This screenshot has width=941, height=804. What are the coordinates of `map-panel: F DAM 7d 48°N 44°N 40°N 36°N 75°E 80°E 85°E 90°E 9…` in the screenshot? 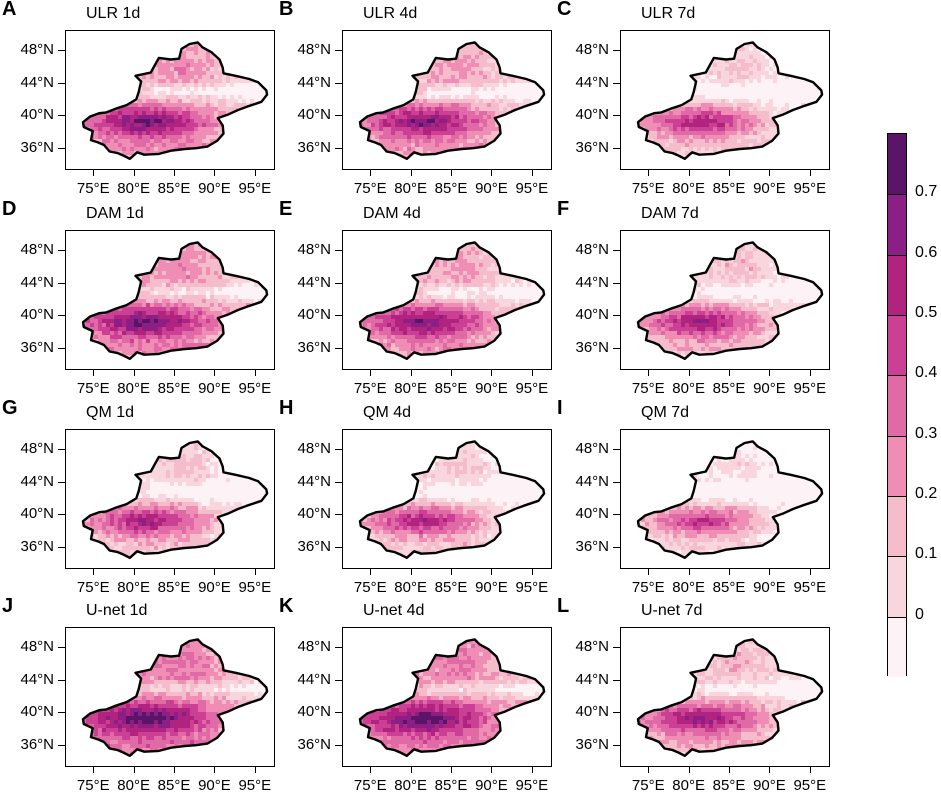 It's located at (695, 300).